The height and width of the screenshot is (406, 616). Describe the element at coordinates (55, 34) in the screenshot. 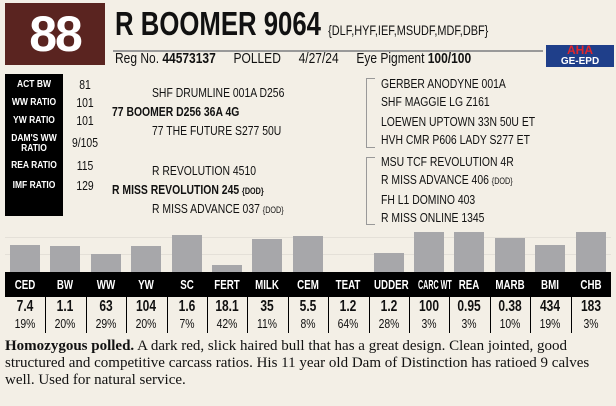

I see `lot-number: 88` at that location.